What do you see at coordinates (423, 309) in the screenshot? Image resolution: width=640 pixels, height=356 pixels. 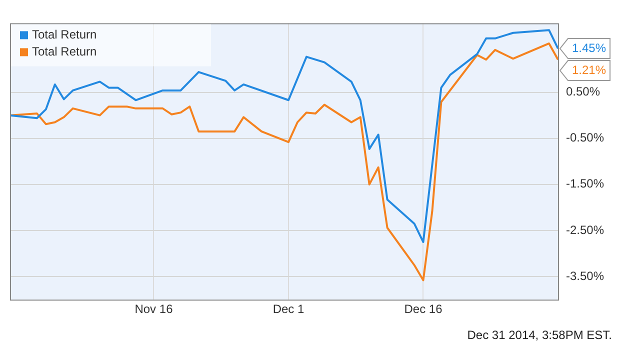 I see `x-tick-label: Dec 16` at bounding box center [423, 309].